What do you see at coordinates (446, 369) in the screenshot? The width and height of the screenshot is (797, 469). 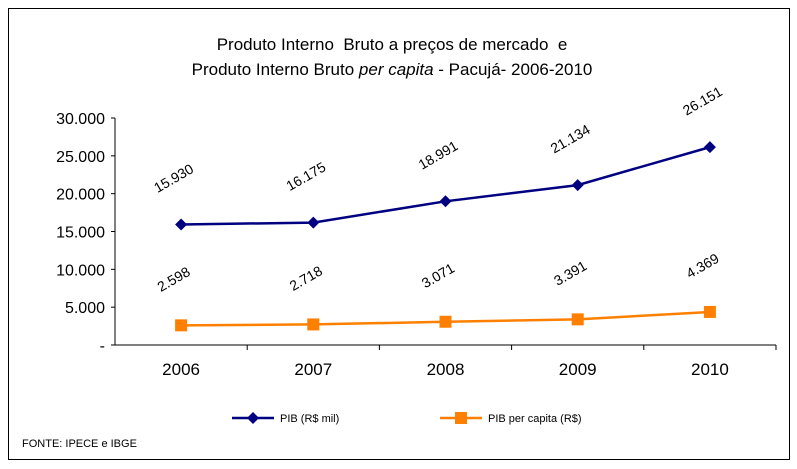 I see `x-tick-label: 2008` at bounding box center [446, 369].